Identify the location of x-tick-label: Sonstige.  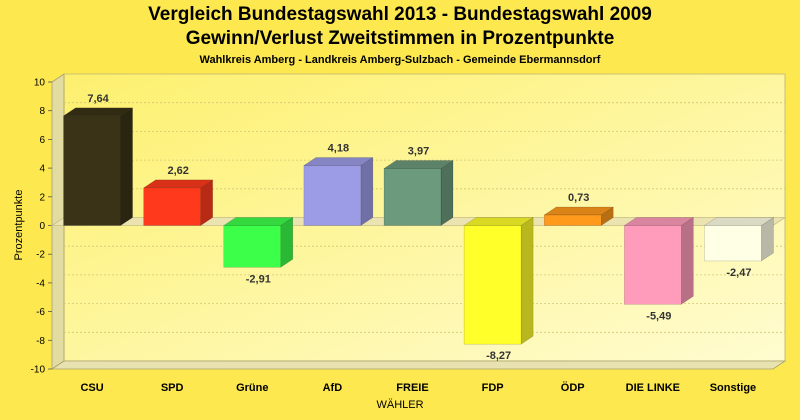
(733, 388).